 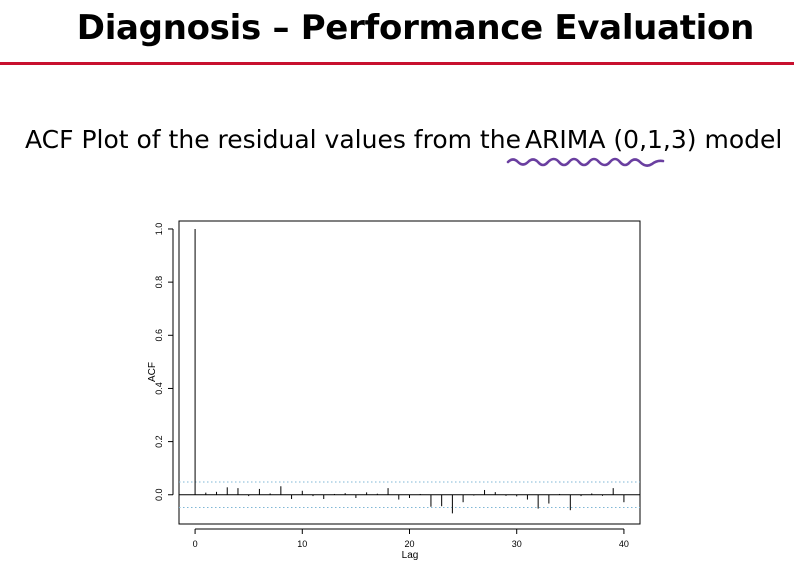 What do you see at coordinates (302, 544) in the screenshot?
I see `x-tick-label: 10` at bounding box center [302, 544].